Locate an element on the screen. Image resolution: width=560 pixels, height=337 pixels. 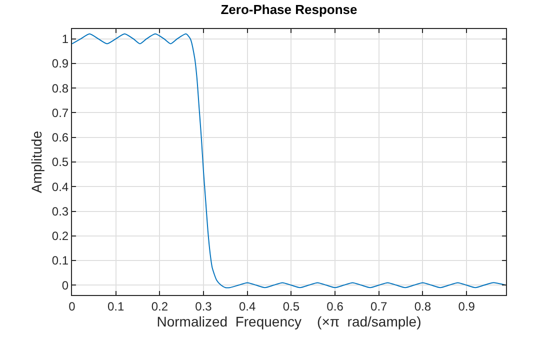
x-tick-label: 0.8 is located at coordinates (423, 306).